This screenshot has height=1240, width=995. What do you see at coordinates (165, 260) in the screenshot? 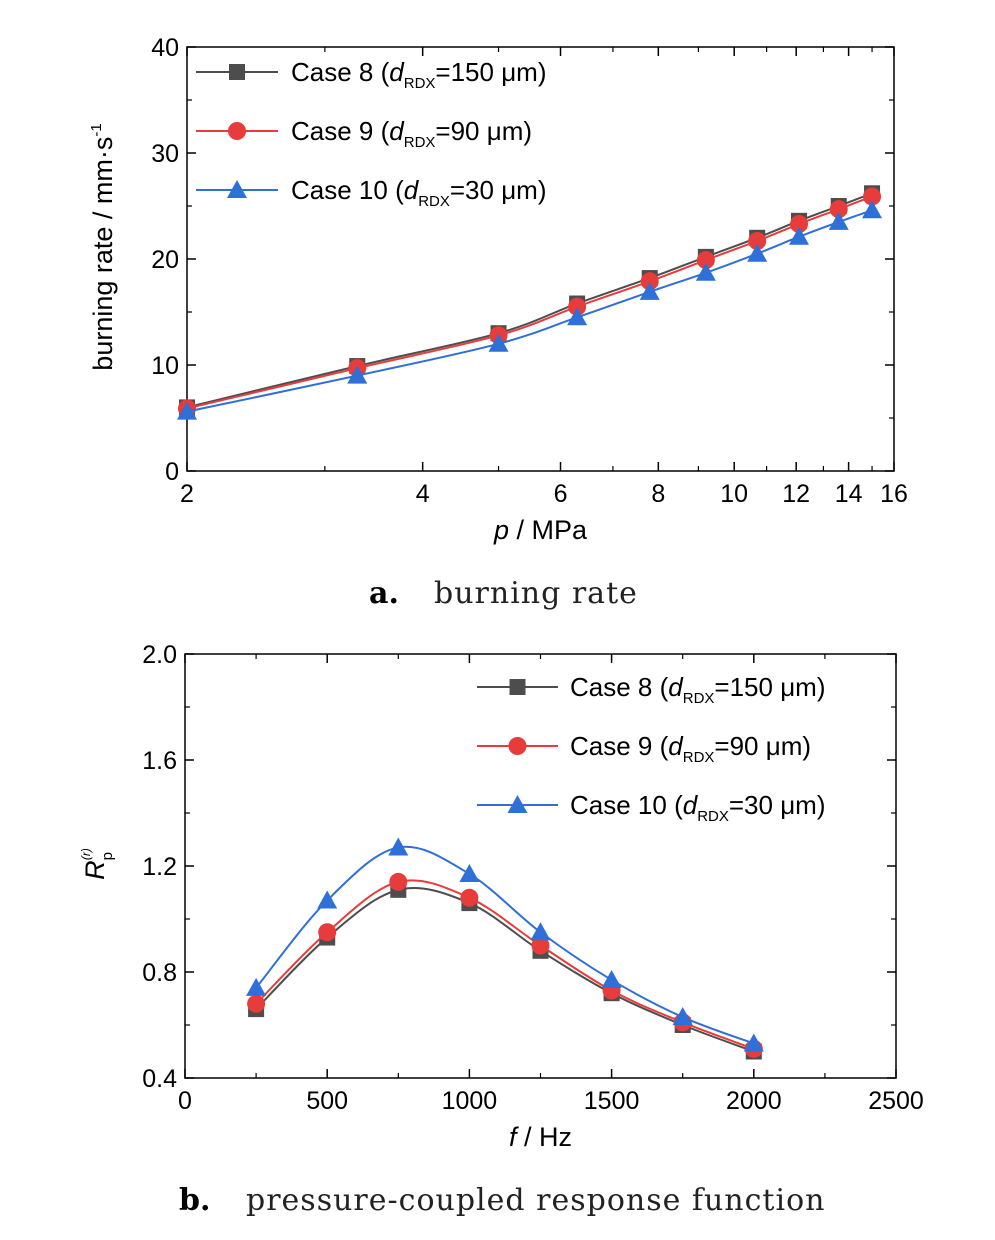
I see `y-tick-label: 20` at bounding box center [165, 260].